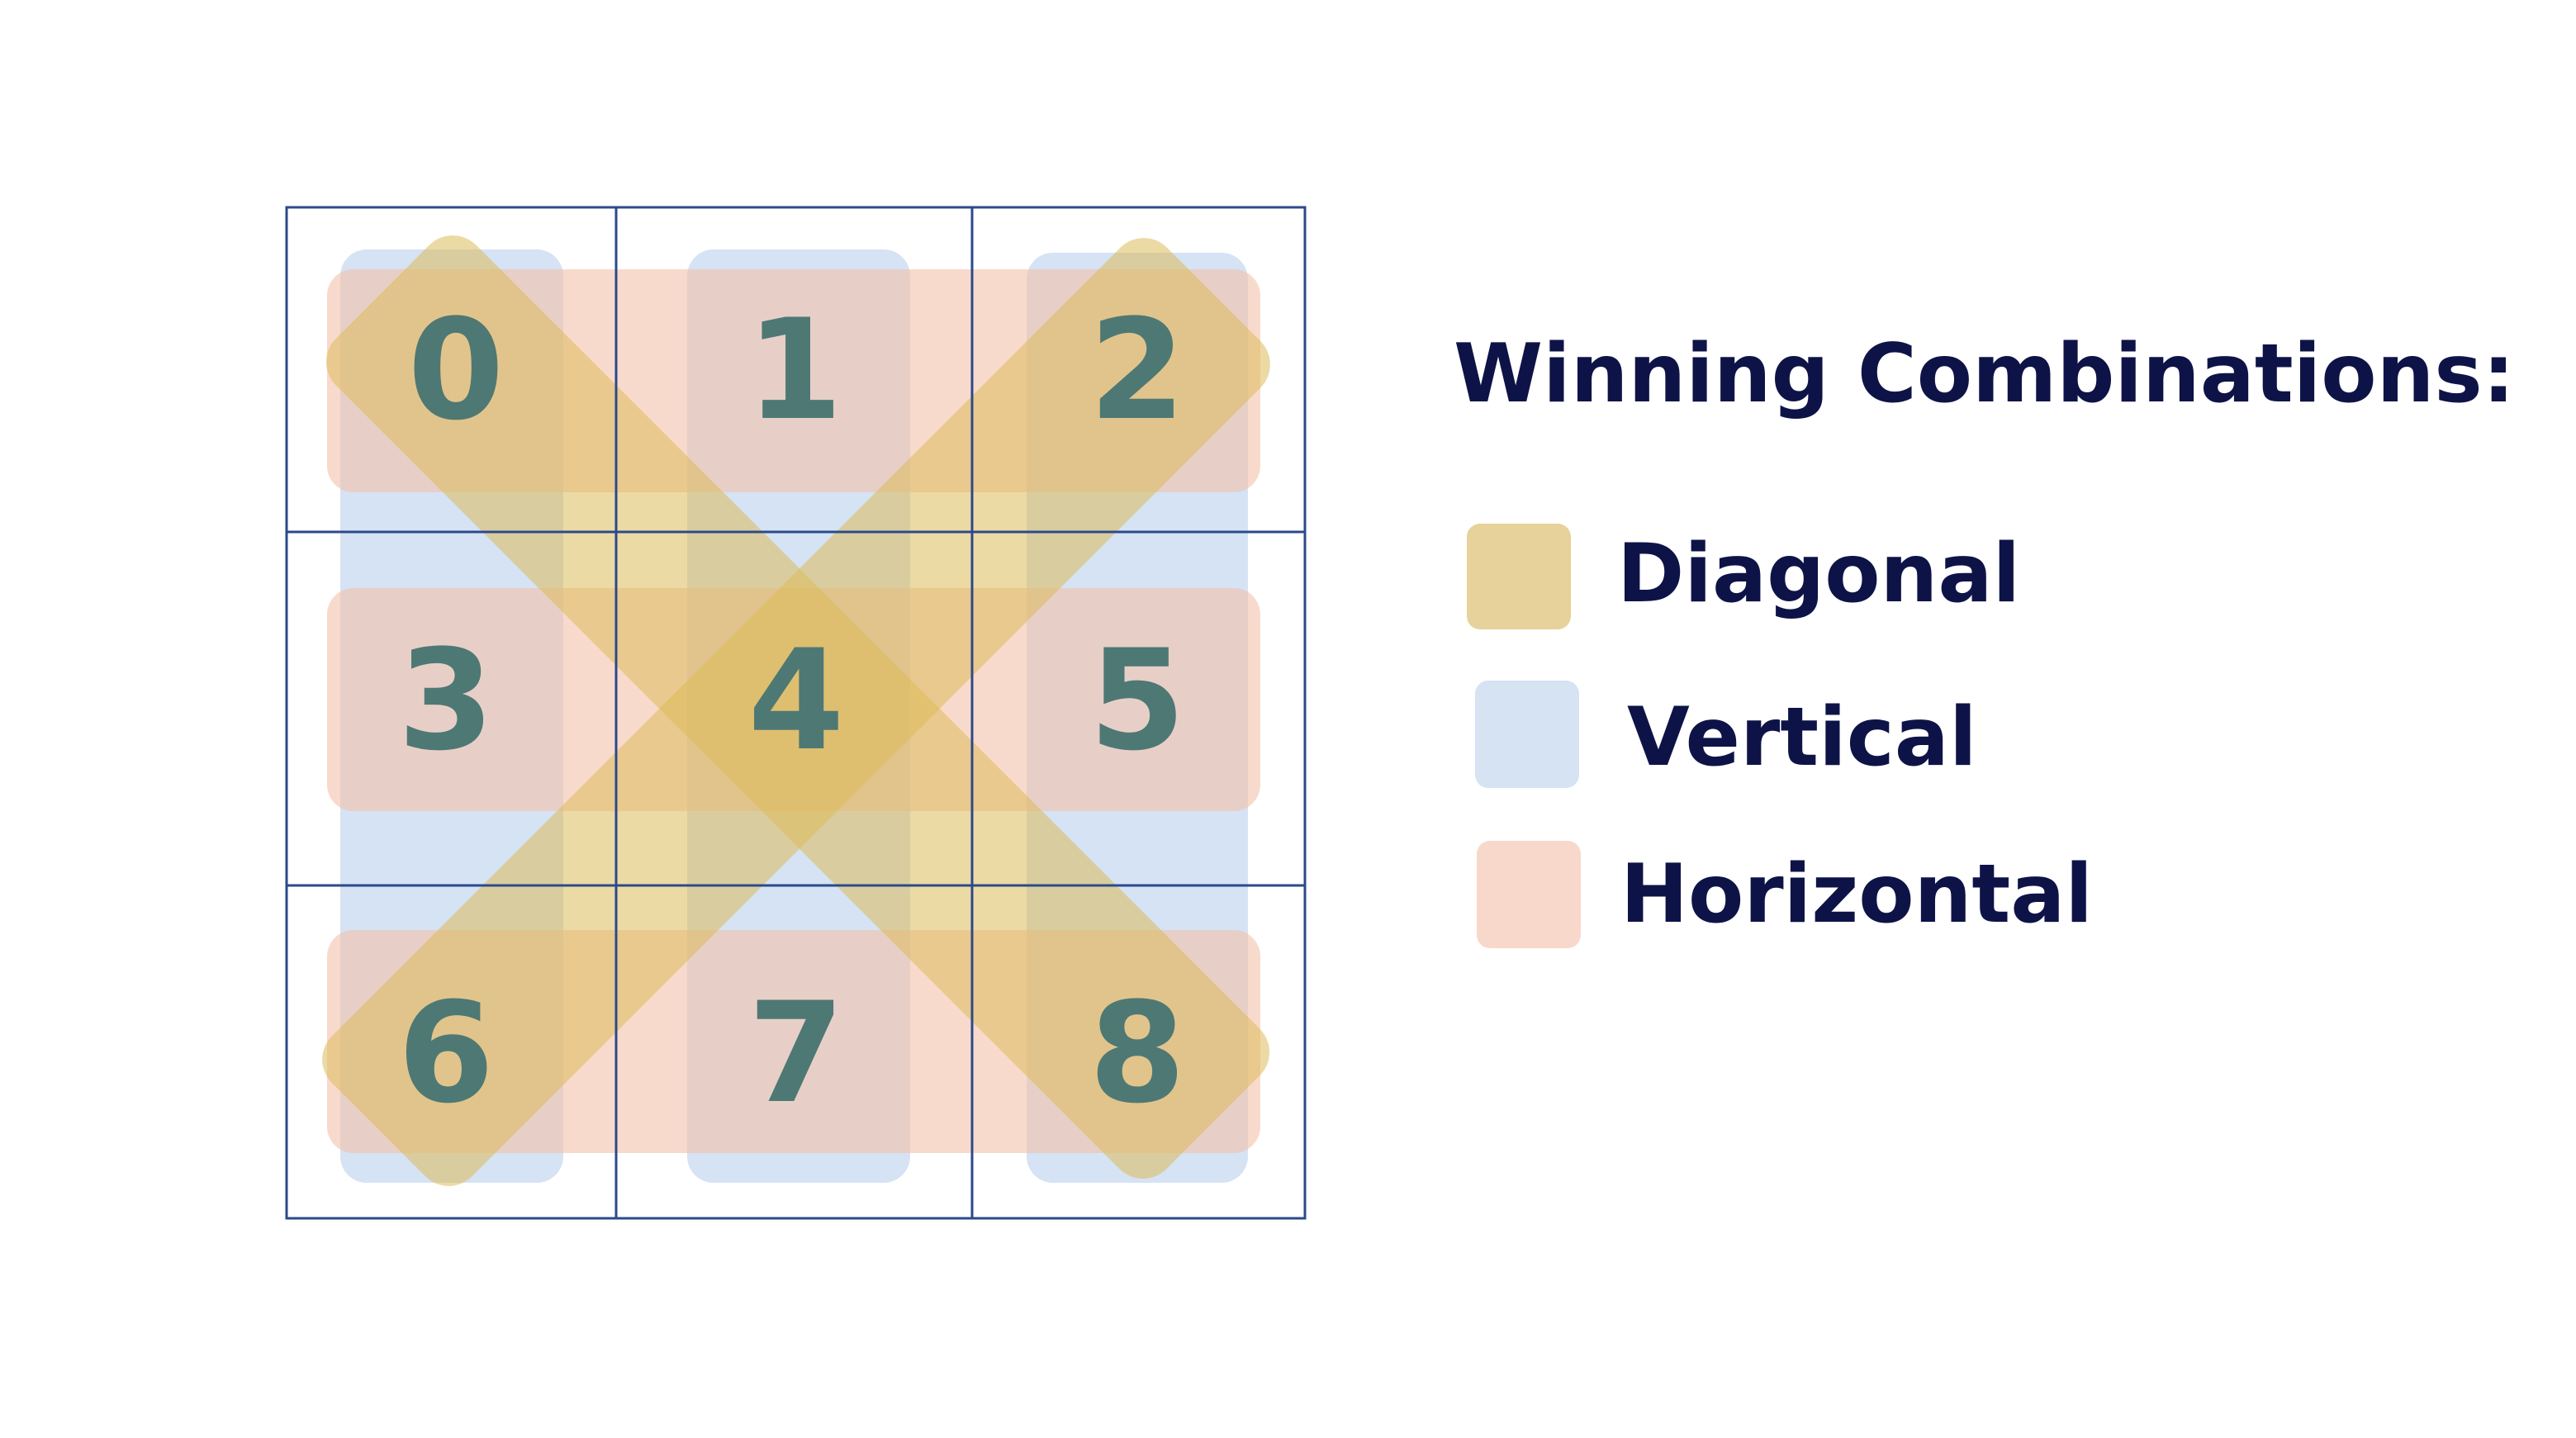 This screenshot has height=1438, width=2576. Describe the element at coordinates (796, 700) in the screenshot. I see `cell-number-4: 4` at that location.